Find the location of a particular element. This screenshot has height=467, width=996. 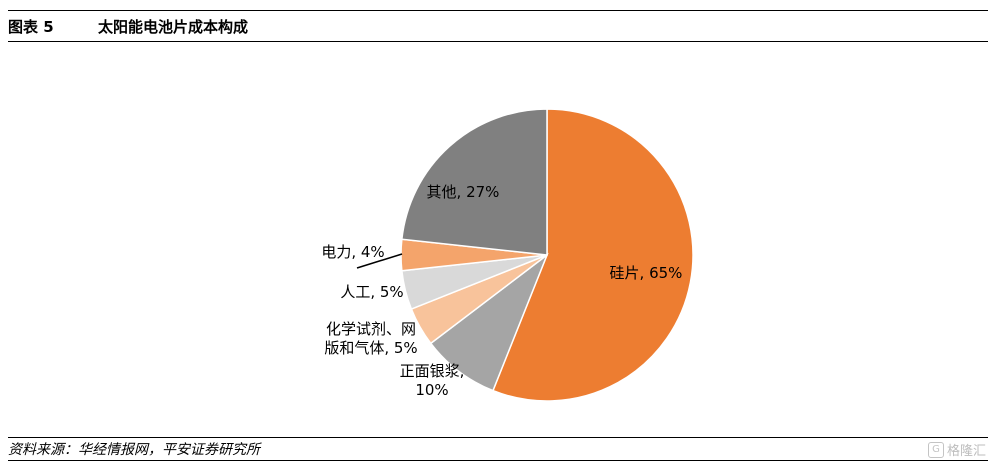

bottom-rule is located at coordinates (498, 460).